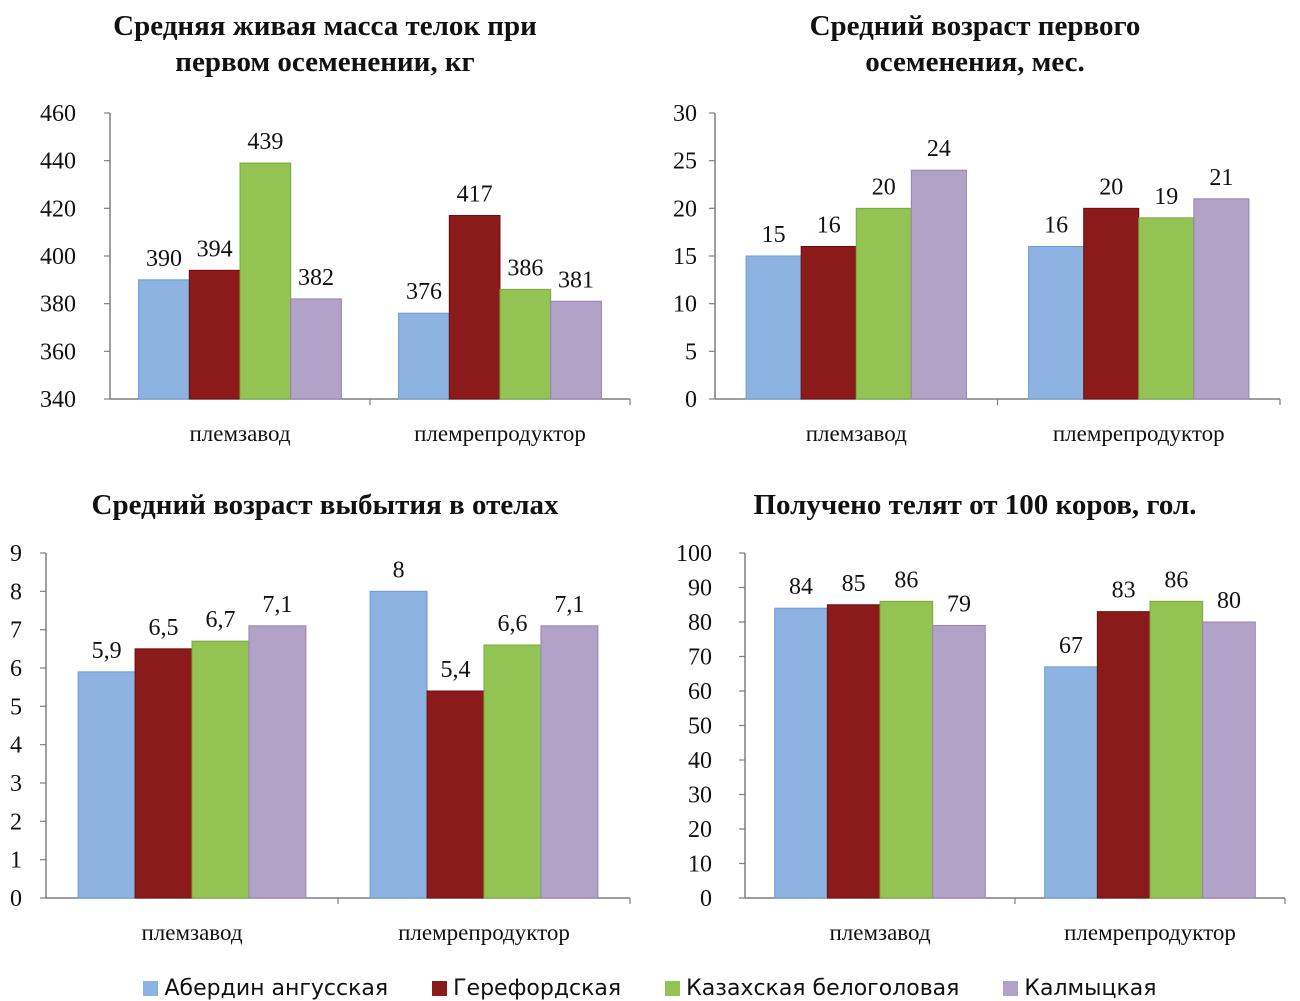 This screenshot has width=1300, height=1001. Describe the element at coordinates (325, 505) in the screenshot. I see `chart-title: Средний возраст выбытия в отелах` at that location.